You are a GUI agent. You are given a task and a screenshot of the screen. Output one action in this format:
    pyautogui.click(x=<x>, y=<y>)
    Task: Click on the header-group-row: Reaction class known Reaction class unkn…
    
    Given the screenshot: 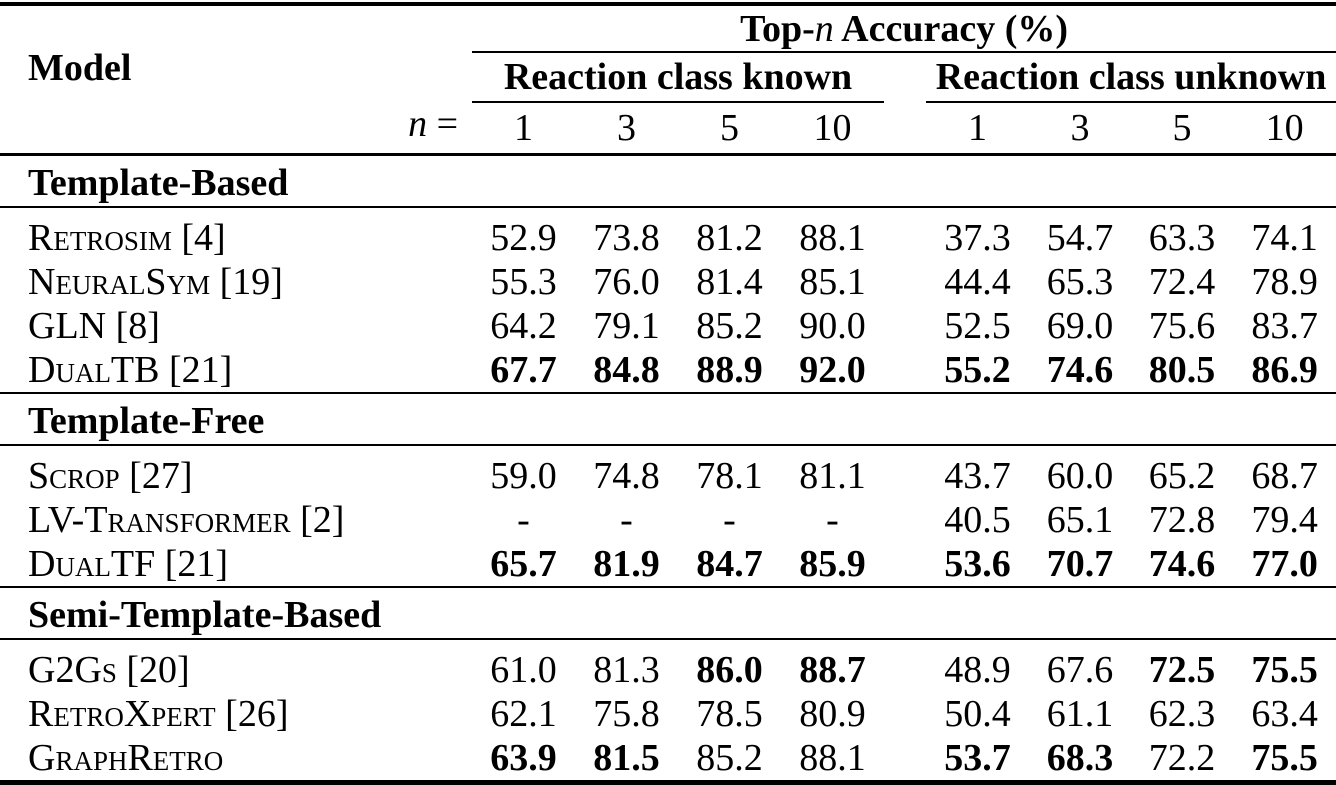 What is the action you would take?
    pyautogui.click(x=668, y=77)
    